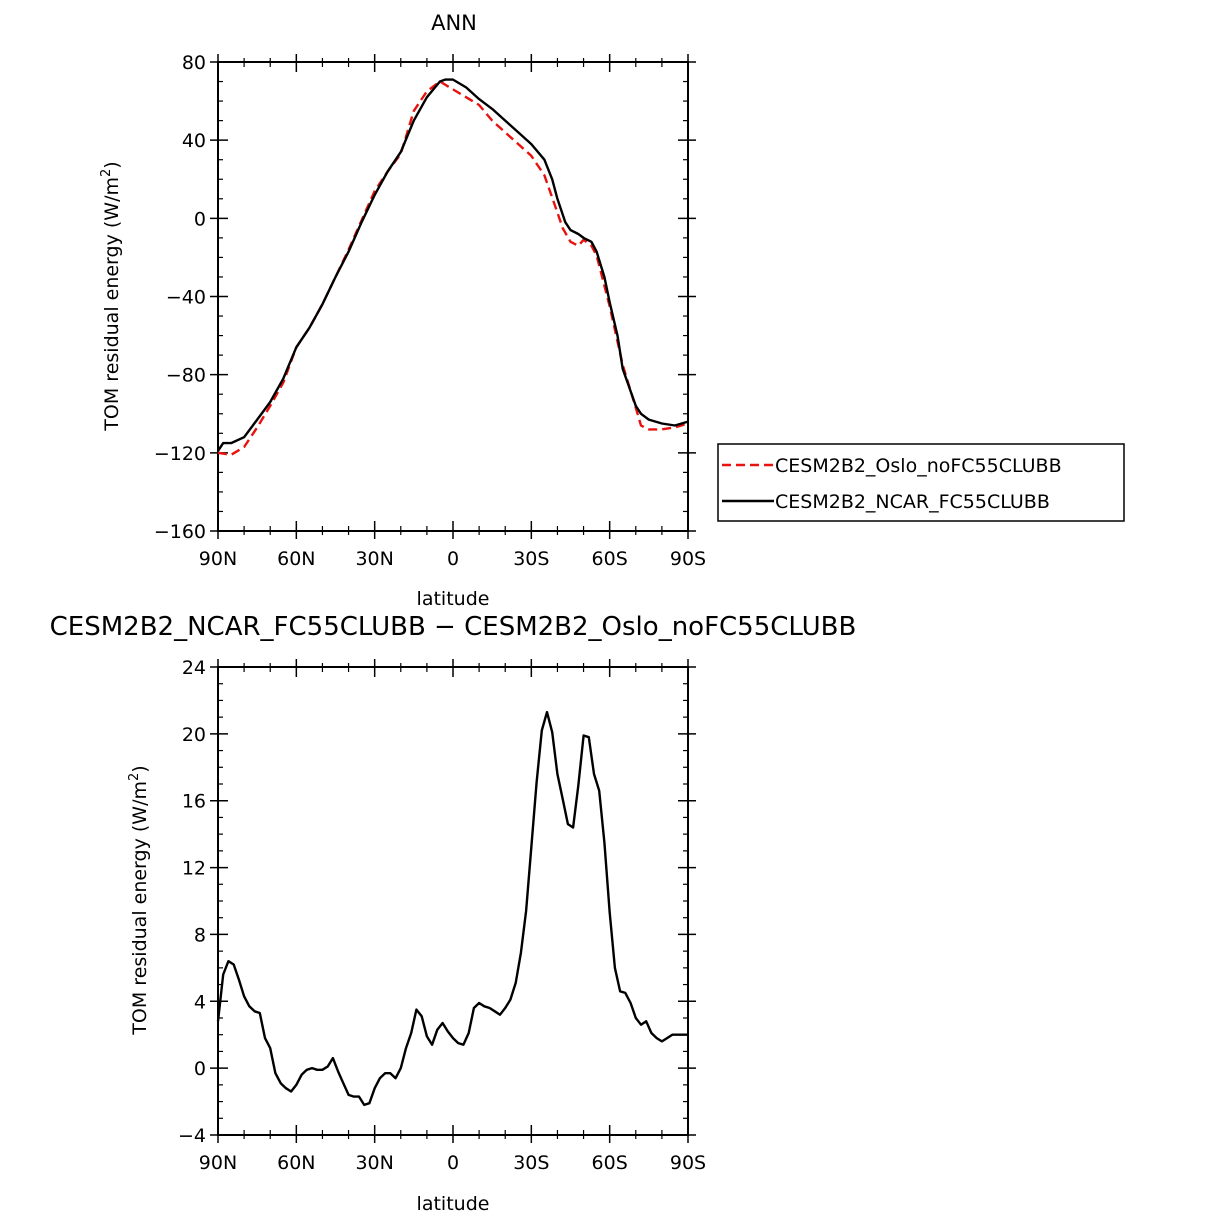  I want to click on legend-label-ncar: CESM2B2_NCAR_FC55CLUBB, so click(912, 502).